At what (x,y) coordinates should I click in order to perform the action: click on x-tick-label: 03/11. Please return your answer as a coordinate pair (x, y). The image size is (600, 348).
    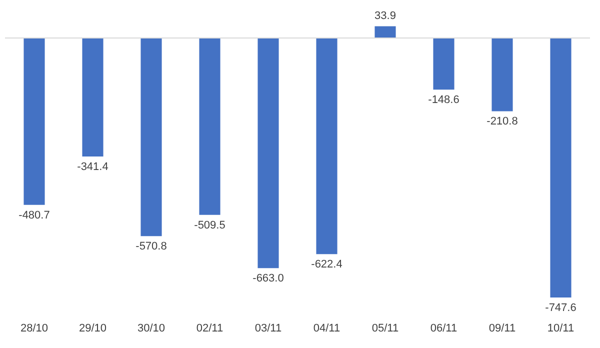
    Looking at the image, I should click on (268, 328).